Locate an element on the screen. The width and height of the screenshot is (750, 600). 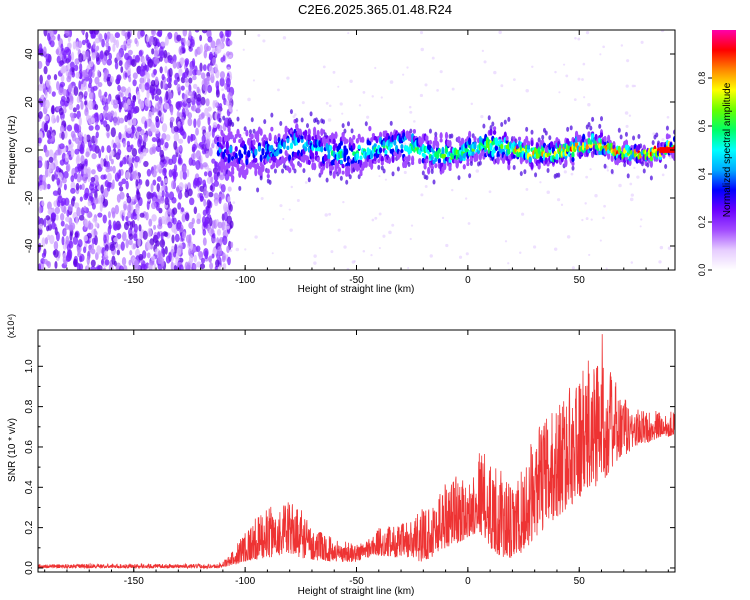
spectrogram-x-tick-label: -50 is located at coordinates (356, 280).